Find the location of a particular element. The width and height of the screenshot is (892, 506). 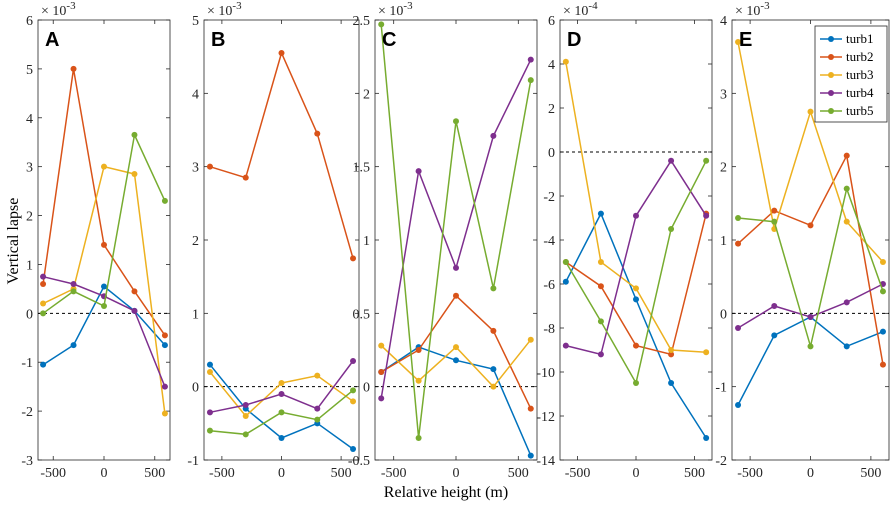

panel-c-ytick-label: 2 is located at coordinates (366, 94).